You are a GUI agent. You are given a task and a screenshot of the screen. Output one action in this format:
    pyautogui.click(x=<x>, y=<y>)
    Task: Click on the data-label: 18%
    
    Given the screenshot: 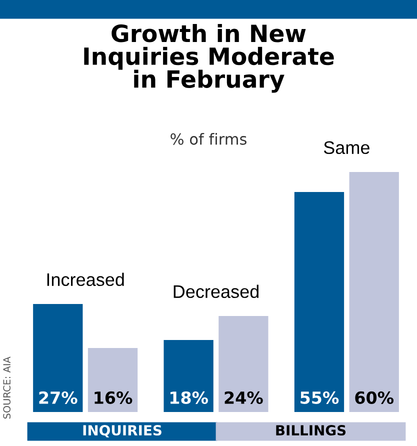 What is the action you would take?
    pyautogui.click(x=189, y=397)
    